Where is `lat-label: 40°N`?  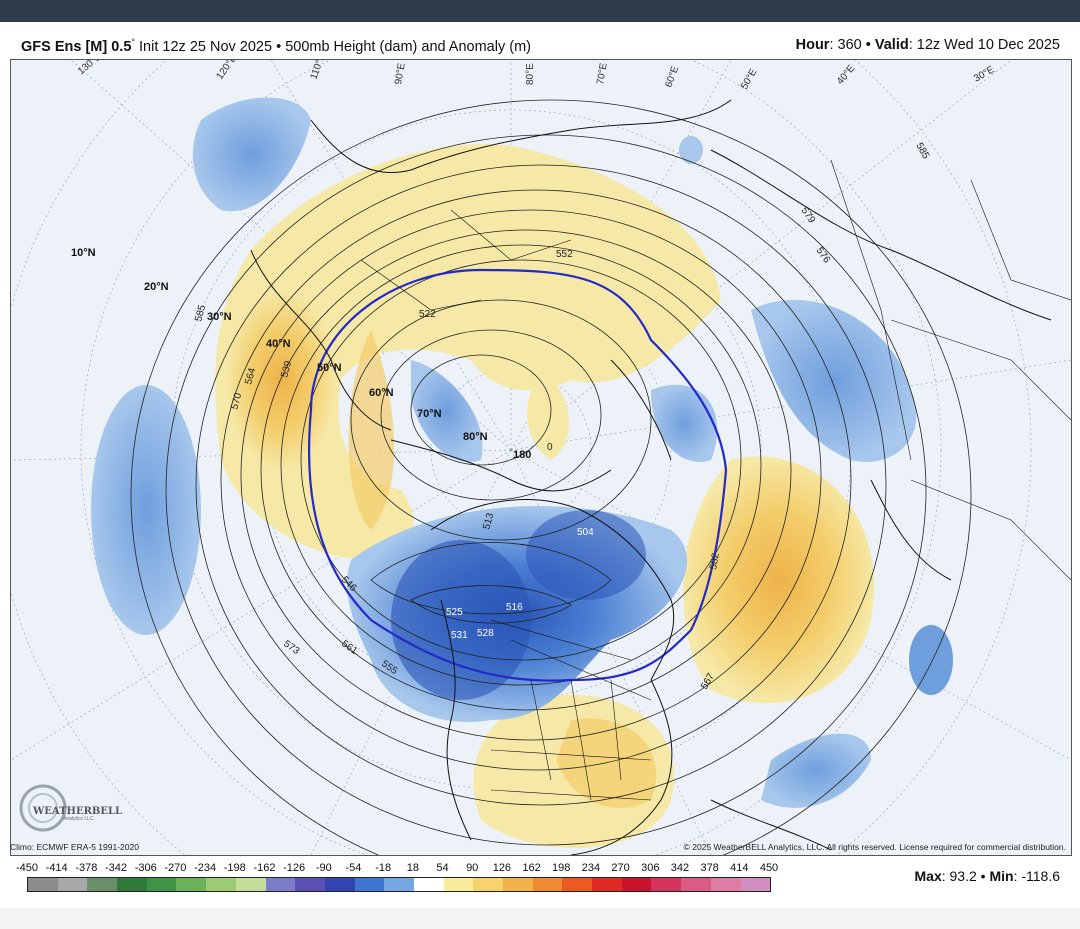 lat-label: 40°N is located at coordinates (278, 344).